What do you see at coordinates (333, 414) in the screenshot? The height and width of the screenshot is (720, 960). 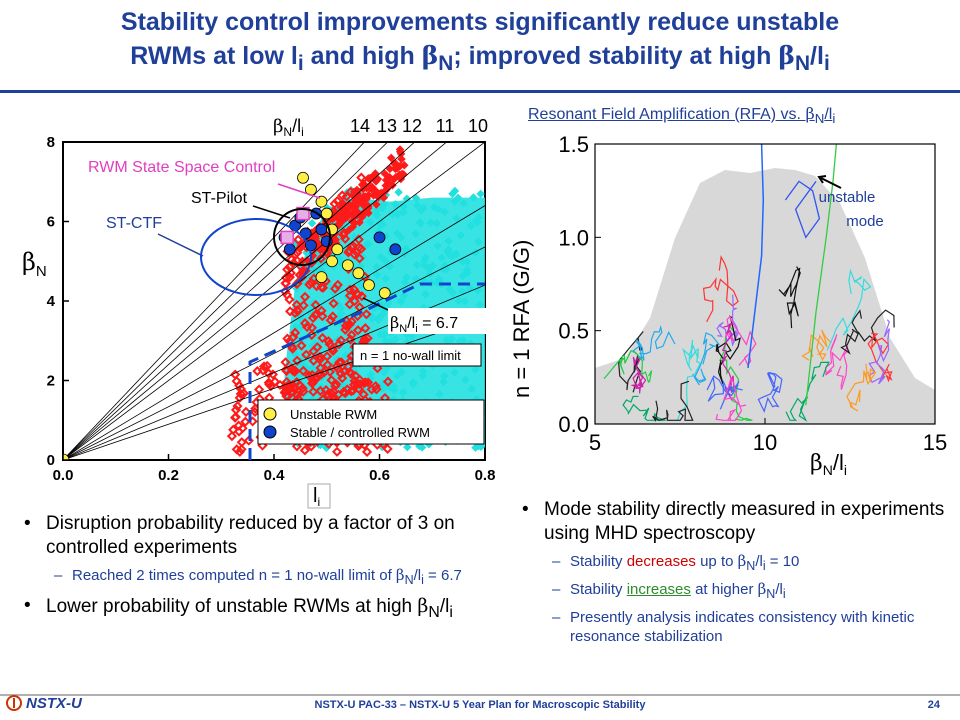 I see `legend-unstable-label: Unstable RWM` at bounding box center [333, 414].